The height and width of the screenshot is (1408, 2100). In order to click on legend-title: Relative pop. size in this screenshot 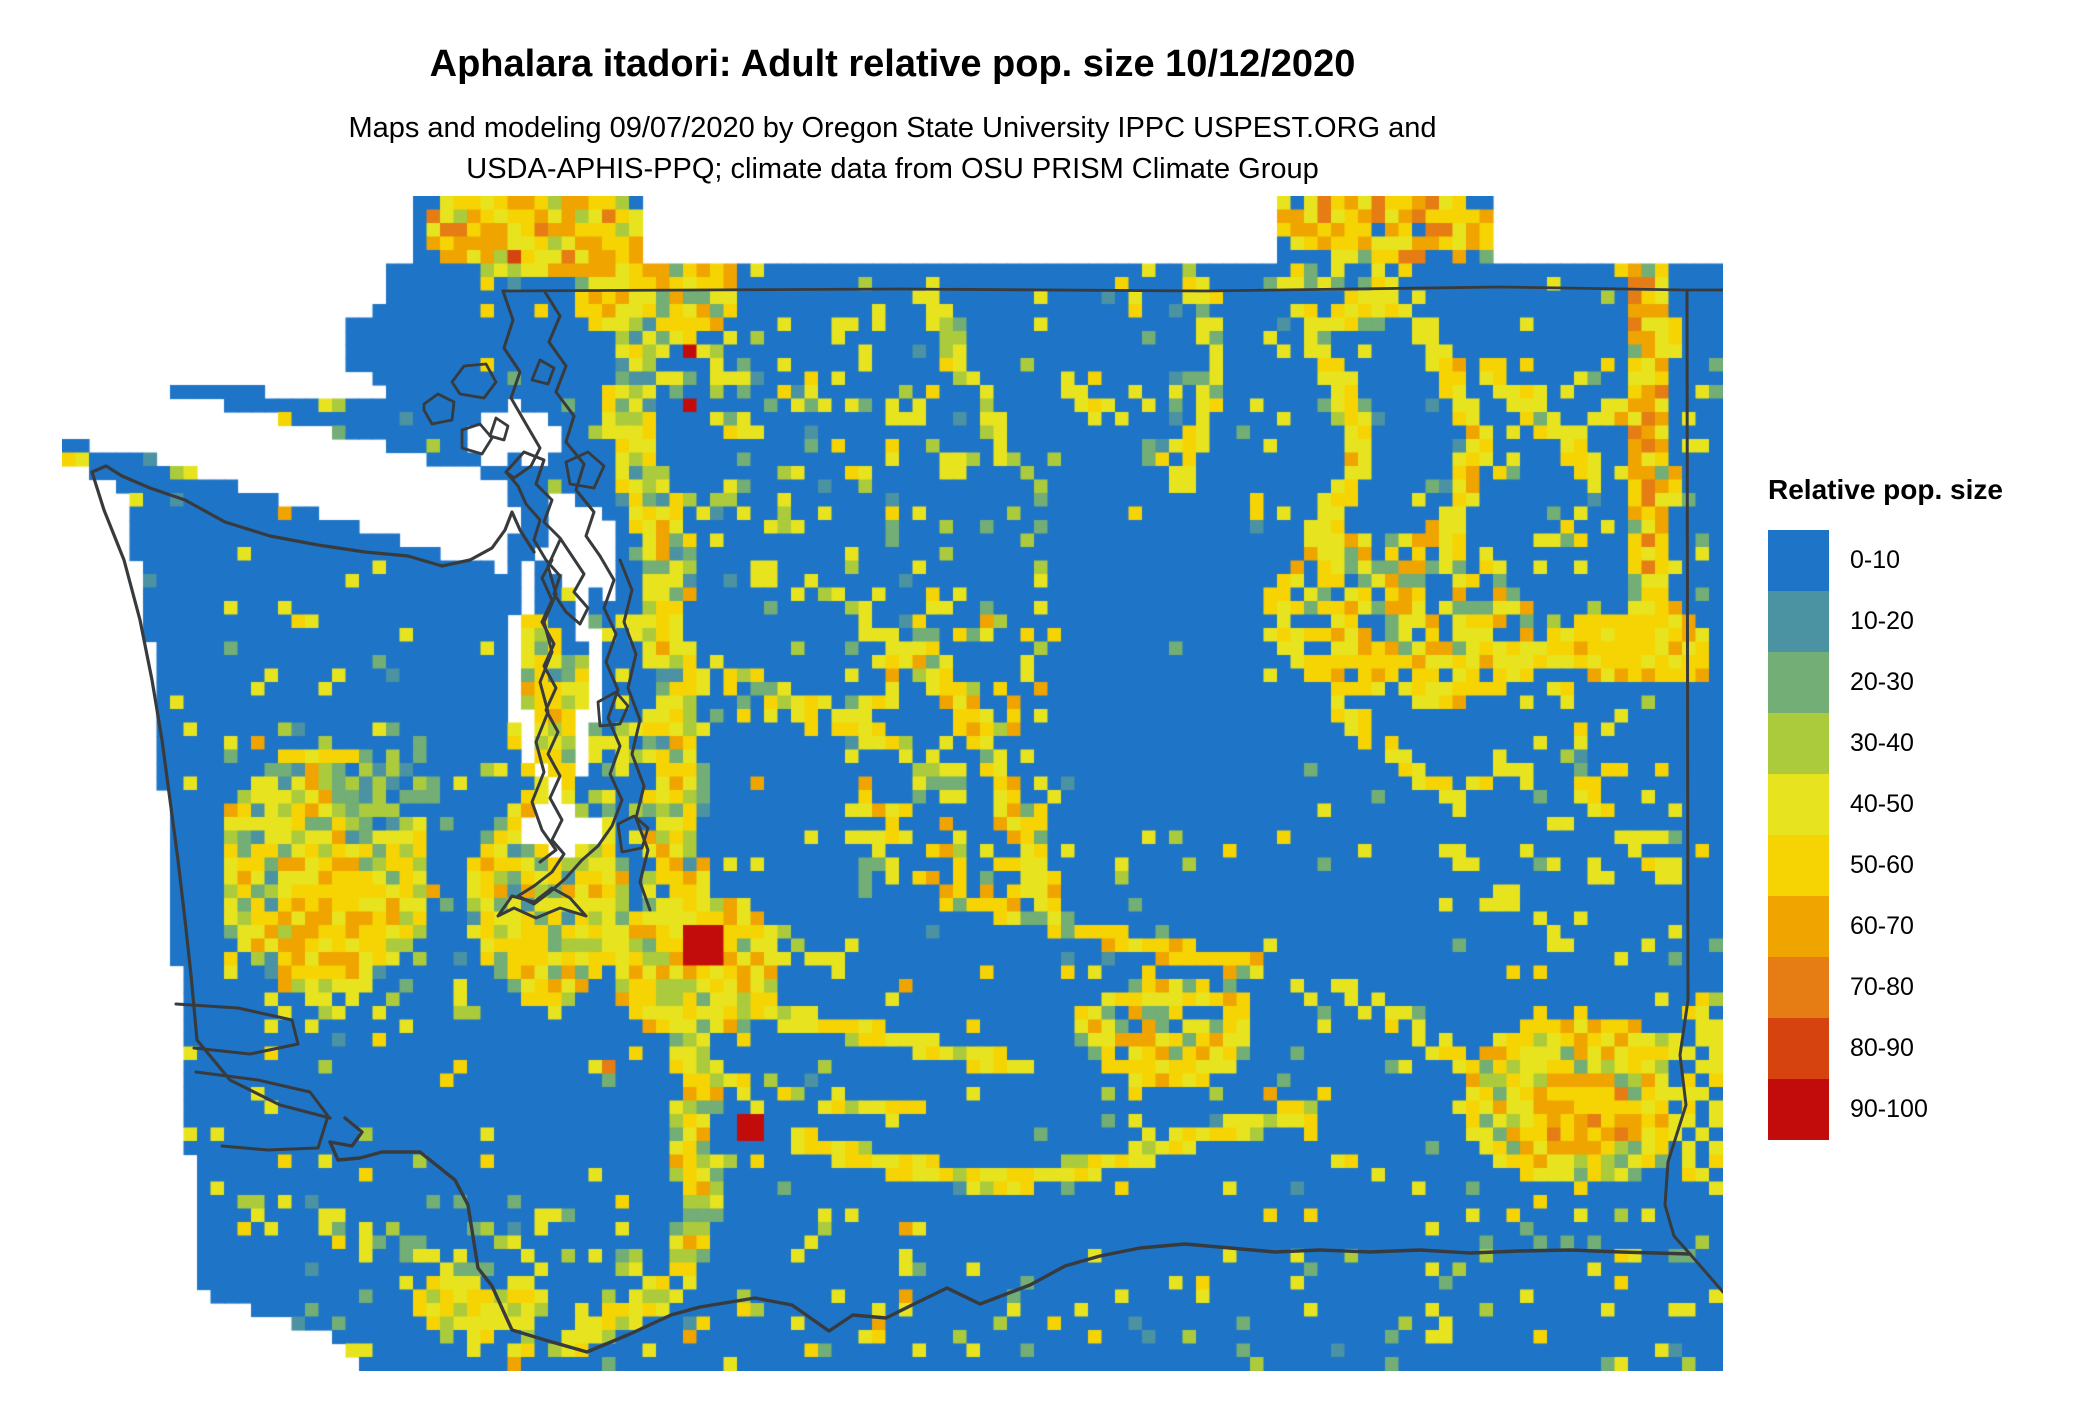, I will do `click(1885, 489)`.